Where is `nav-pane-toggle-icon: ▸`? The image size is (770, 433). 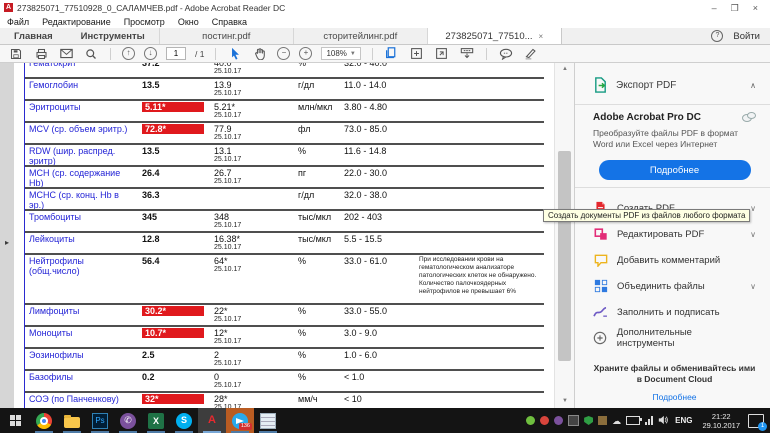 nav-pane-toggle-icon: ▸ is located at coordinates (6, 242).